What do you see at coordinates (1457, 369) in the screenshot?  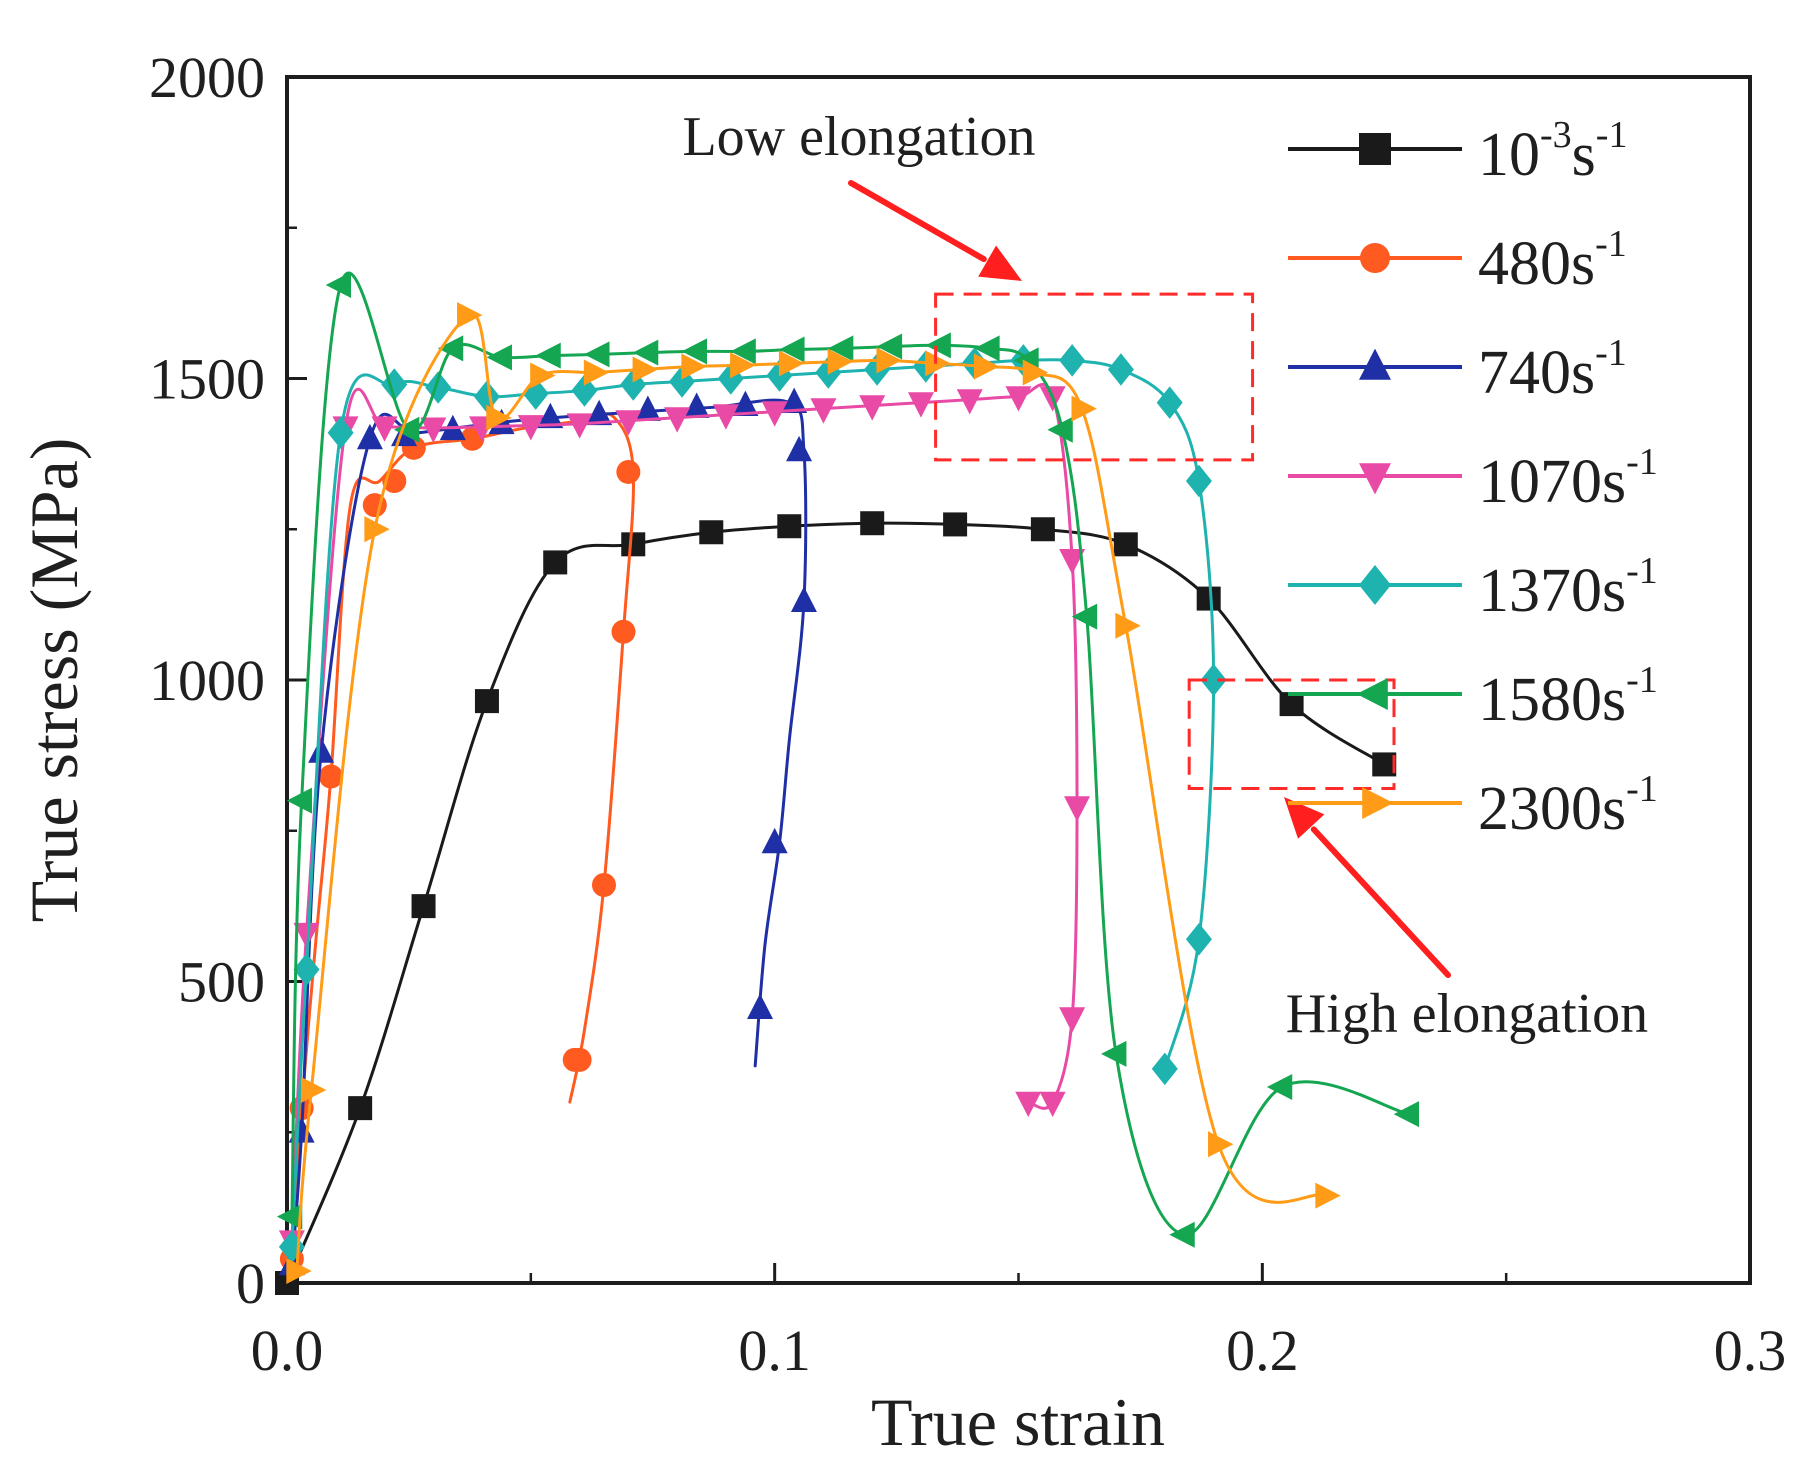 I see `legend-item: 740s-1` at bounding box center [1457, 369].